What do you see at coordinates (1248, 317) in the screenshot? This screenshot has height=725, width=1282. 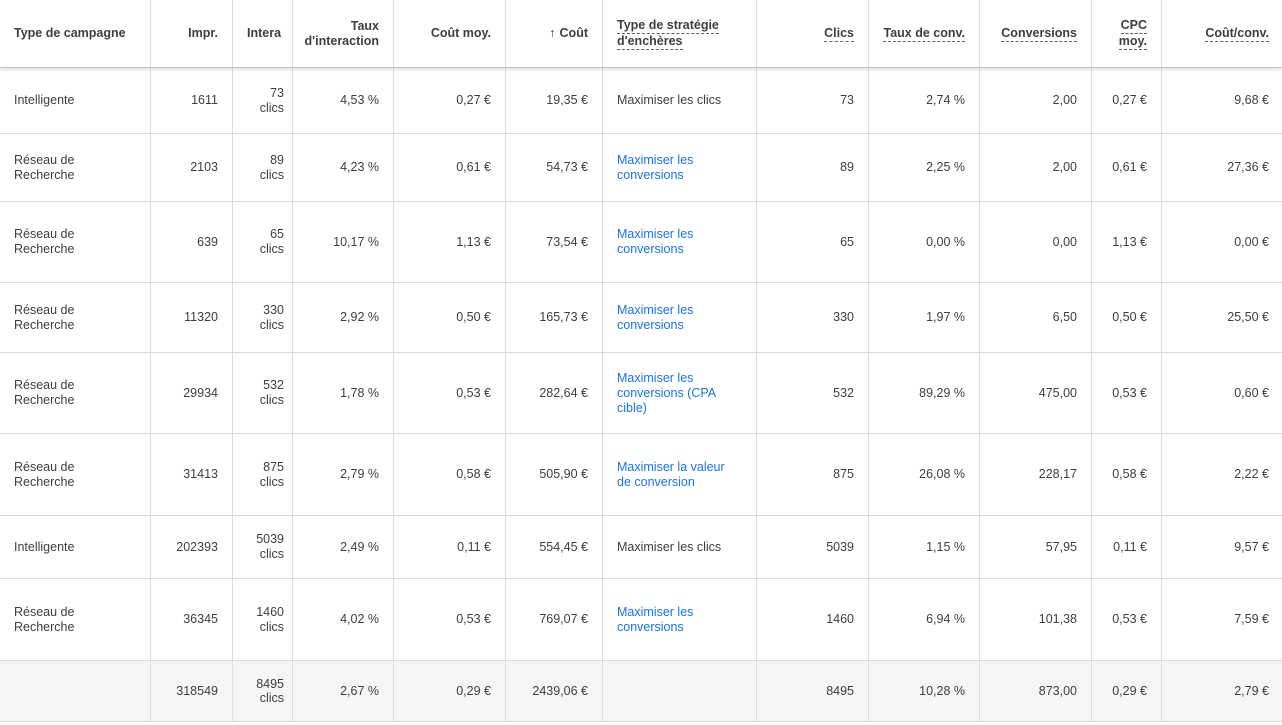 I see `cell-cout-conv: 25,50 €` at bounding box center [1248, 317].